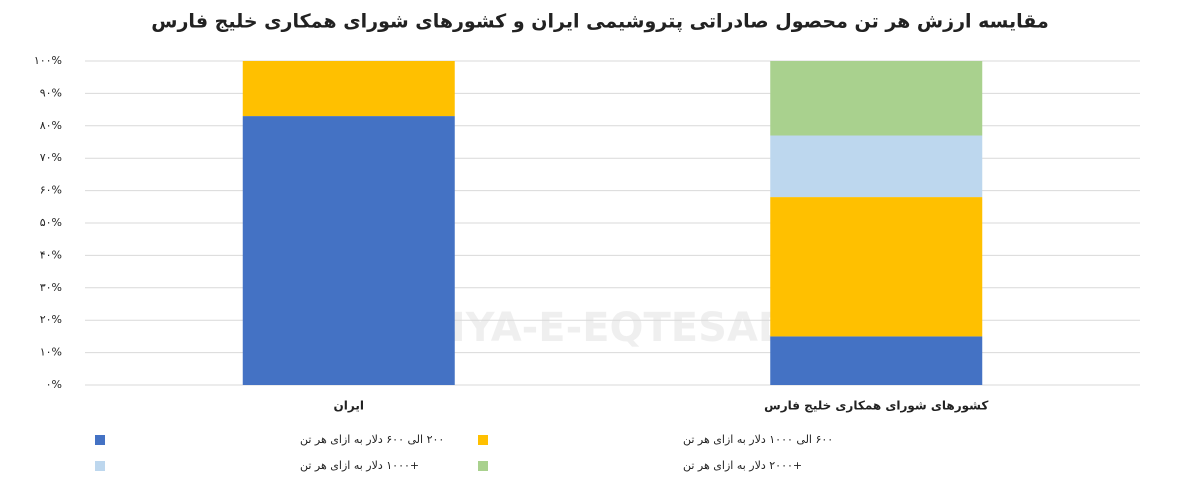  Describe the element at coordinates (51, 222) in the screenshot. I see `y-tick-label: ۵۰%` at that location.